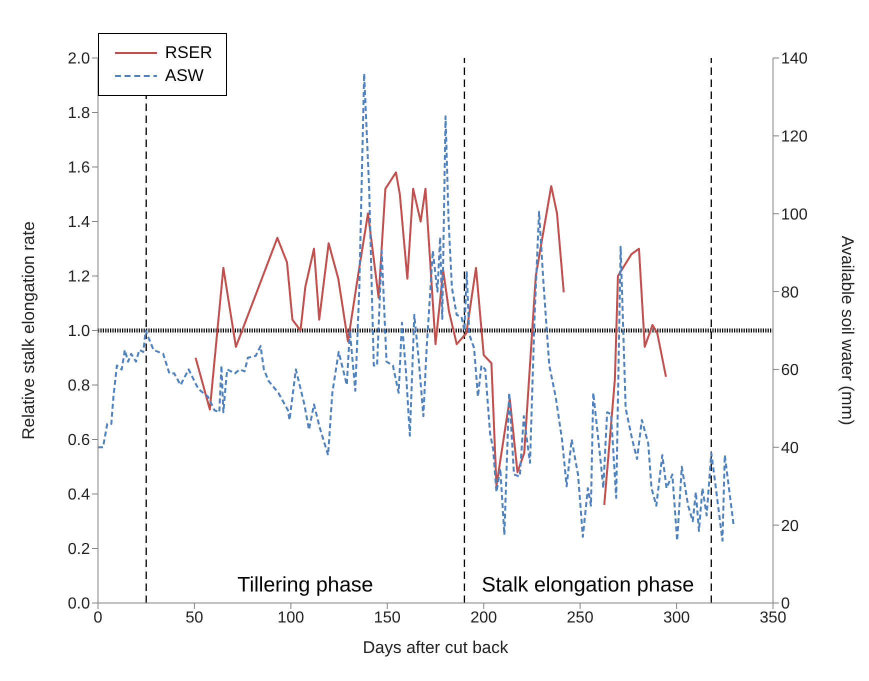 The width and height of the screenshot is (869, 681). I want to click on y2-axis-title: Available soil water (mm), so click(847, 331).